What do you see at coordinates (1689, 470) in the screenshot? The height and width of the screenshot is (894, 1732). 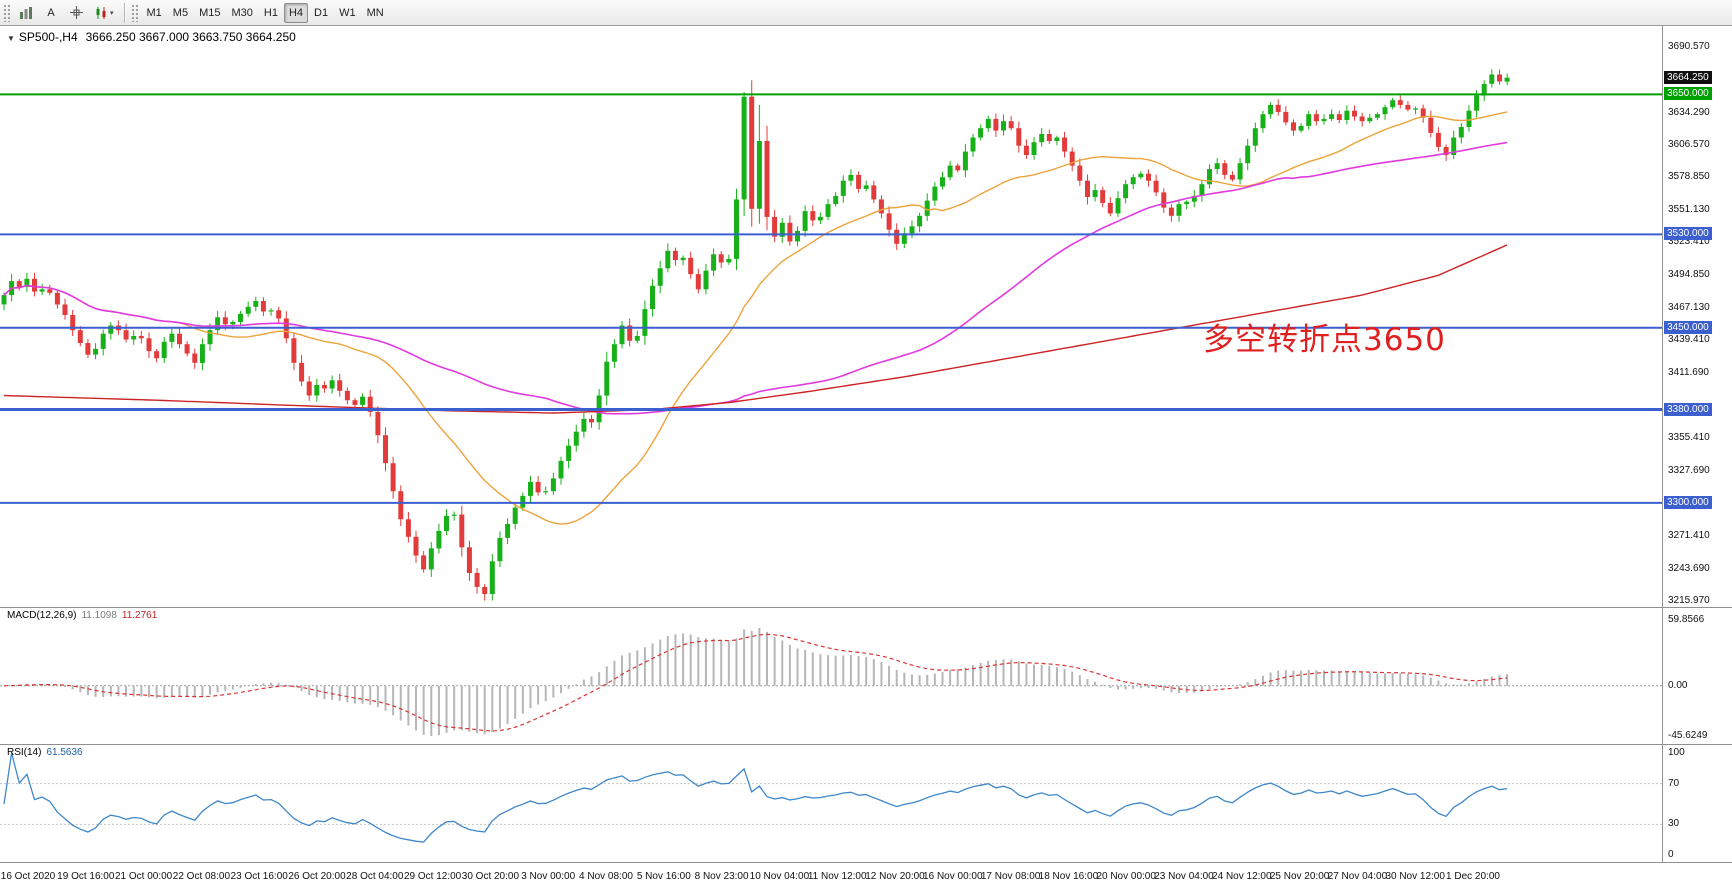 I see `price-label: 3327.690` at bounding box center [1689, 470].